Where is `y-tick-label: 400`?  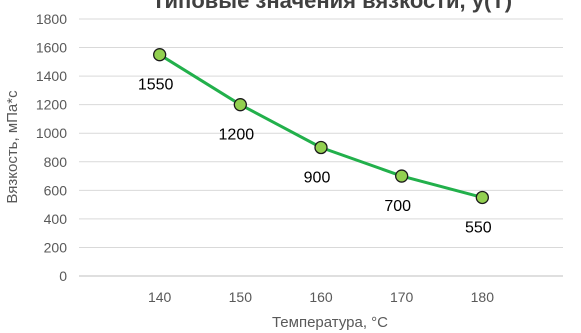 y-tick-label: 400 is located at coordinates (56, 219).